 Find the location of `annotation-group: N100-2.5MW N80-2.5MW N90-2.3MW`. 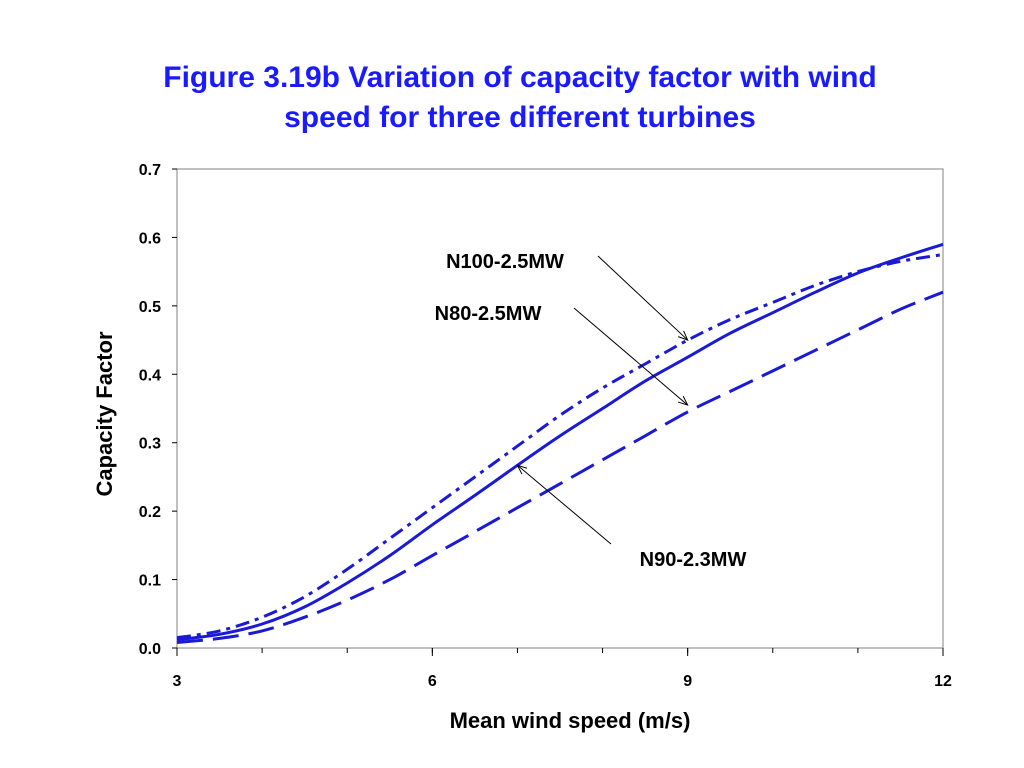

annotation-group: N100-2.5MW N80-2.5MW N90-2.3MW is located at coordinates (591, 411).